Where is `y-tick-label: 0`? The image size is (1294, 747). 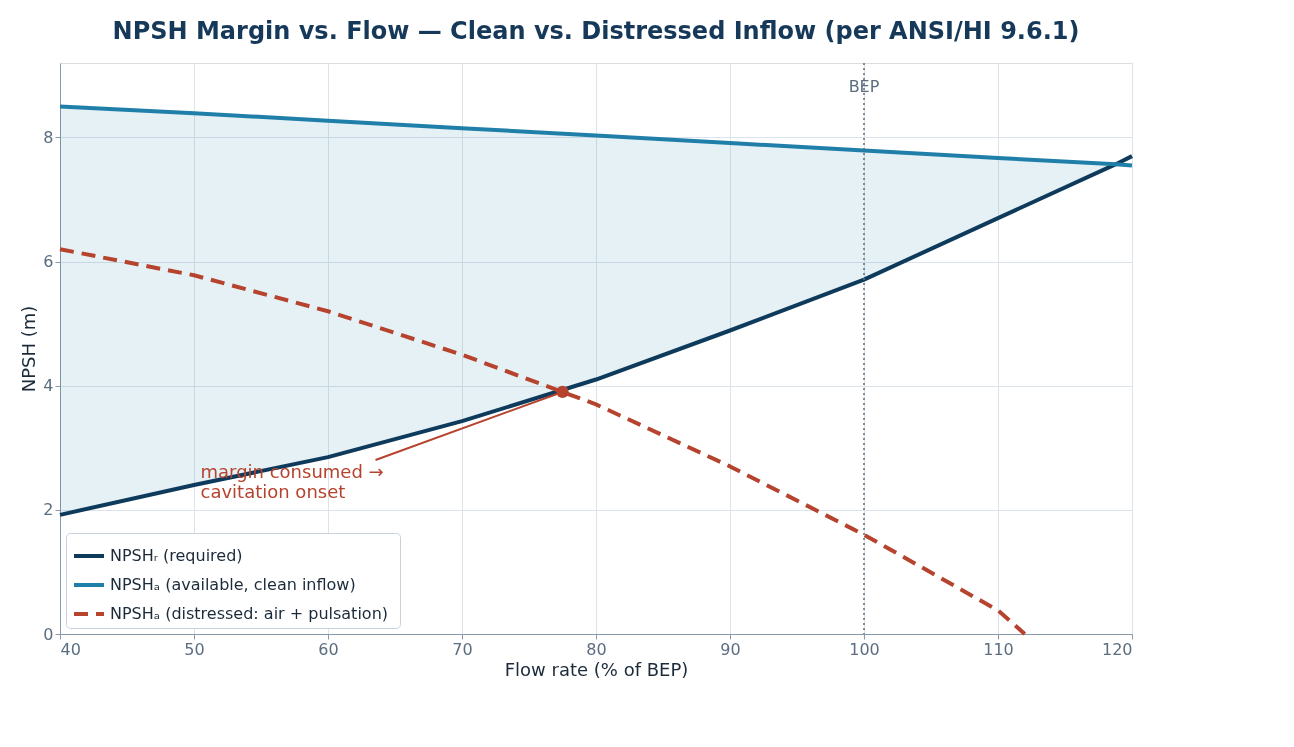 y-tick-label: 0 is located at coordinates (48, 634).